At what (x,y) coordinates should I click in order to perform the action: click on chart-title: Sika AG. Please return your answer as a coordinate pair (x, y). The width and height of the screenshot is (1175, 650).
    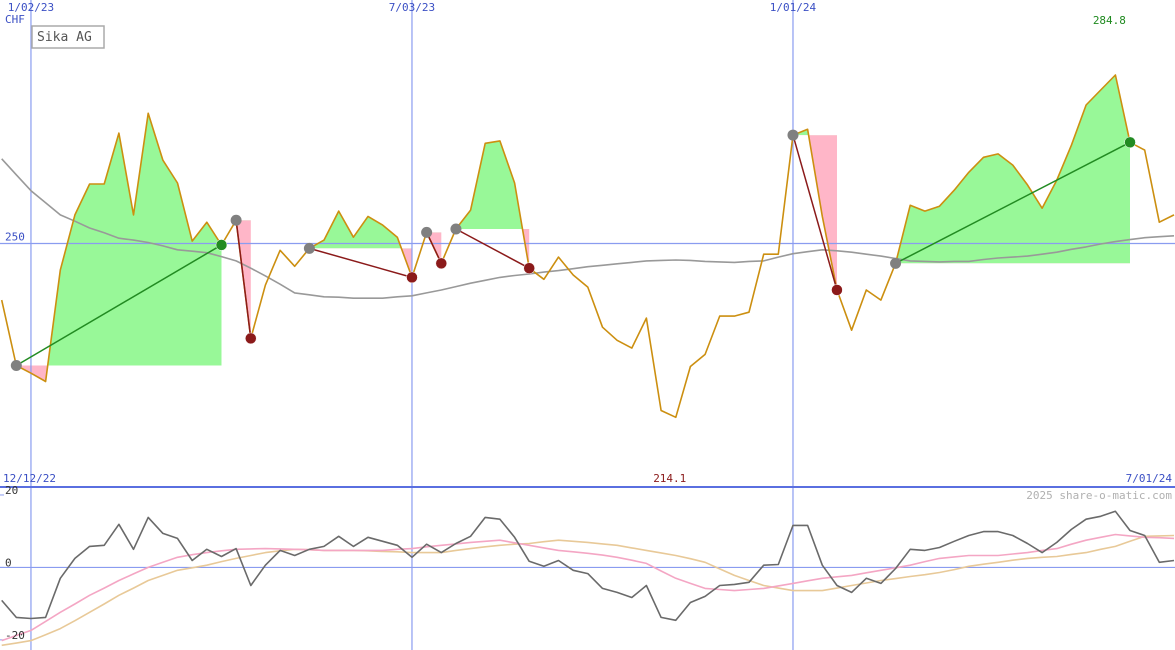
    Looking at the image, I should click on (64, 37).